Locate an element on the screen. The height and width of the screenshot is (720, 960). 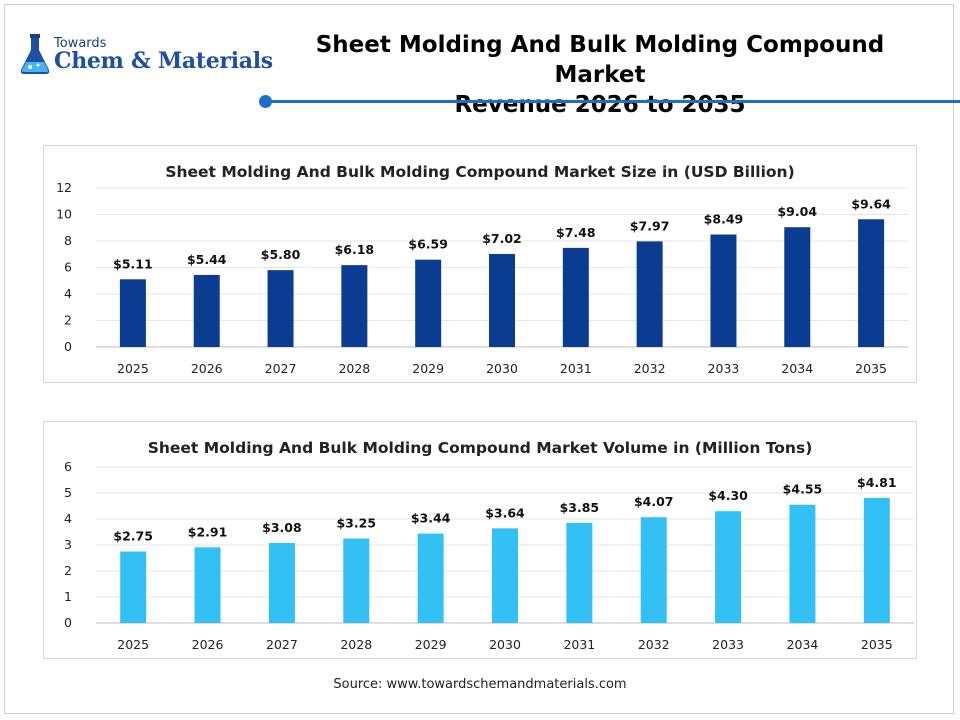
data-label: $7.02 is located at coordinates (502, 238).